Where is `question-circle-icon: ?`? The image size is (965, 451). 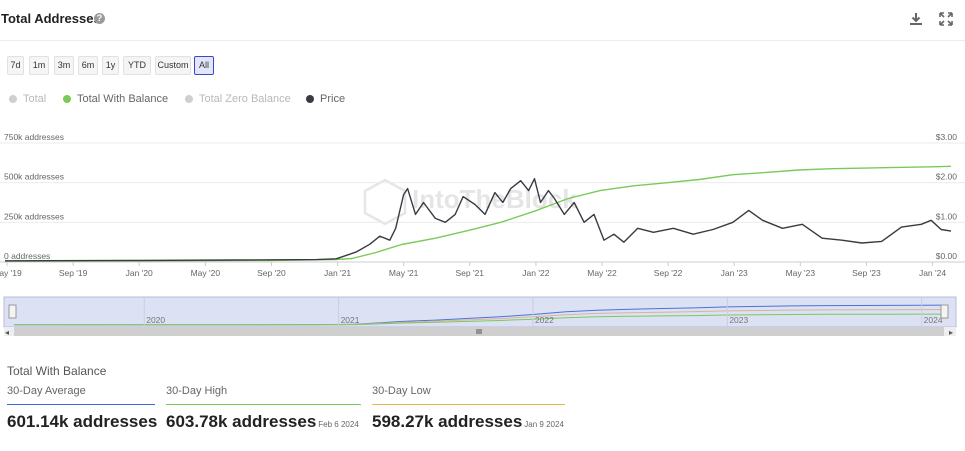 question-circle-icon: ? is located at coordinates (99, 18).